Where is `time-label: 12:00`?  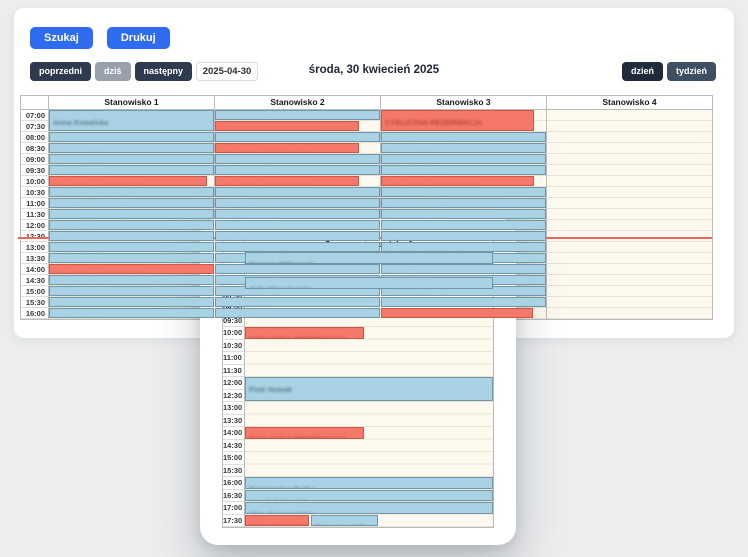 time-label: 12:00 is located at coordinates (34, 225).